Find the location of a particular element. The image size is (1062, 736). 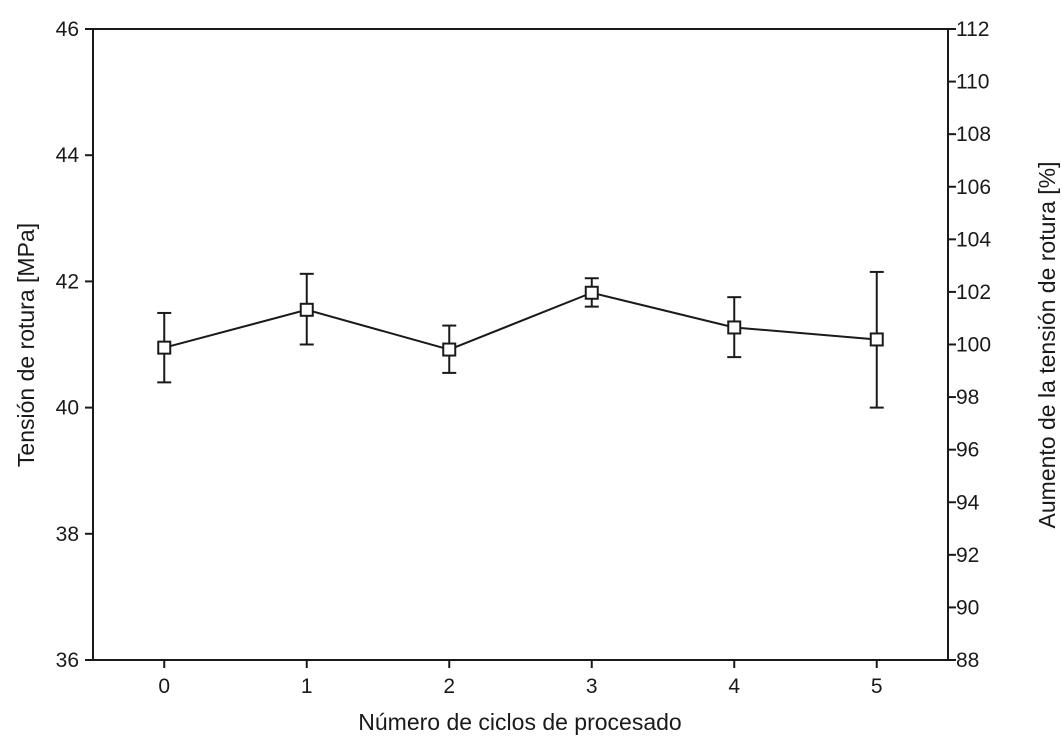

y2-tick-label: 110 is located at coordinates (972, 82).